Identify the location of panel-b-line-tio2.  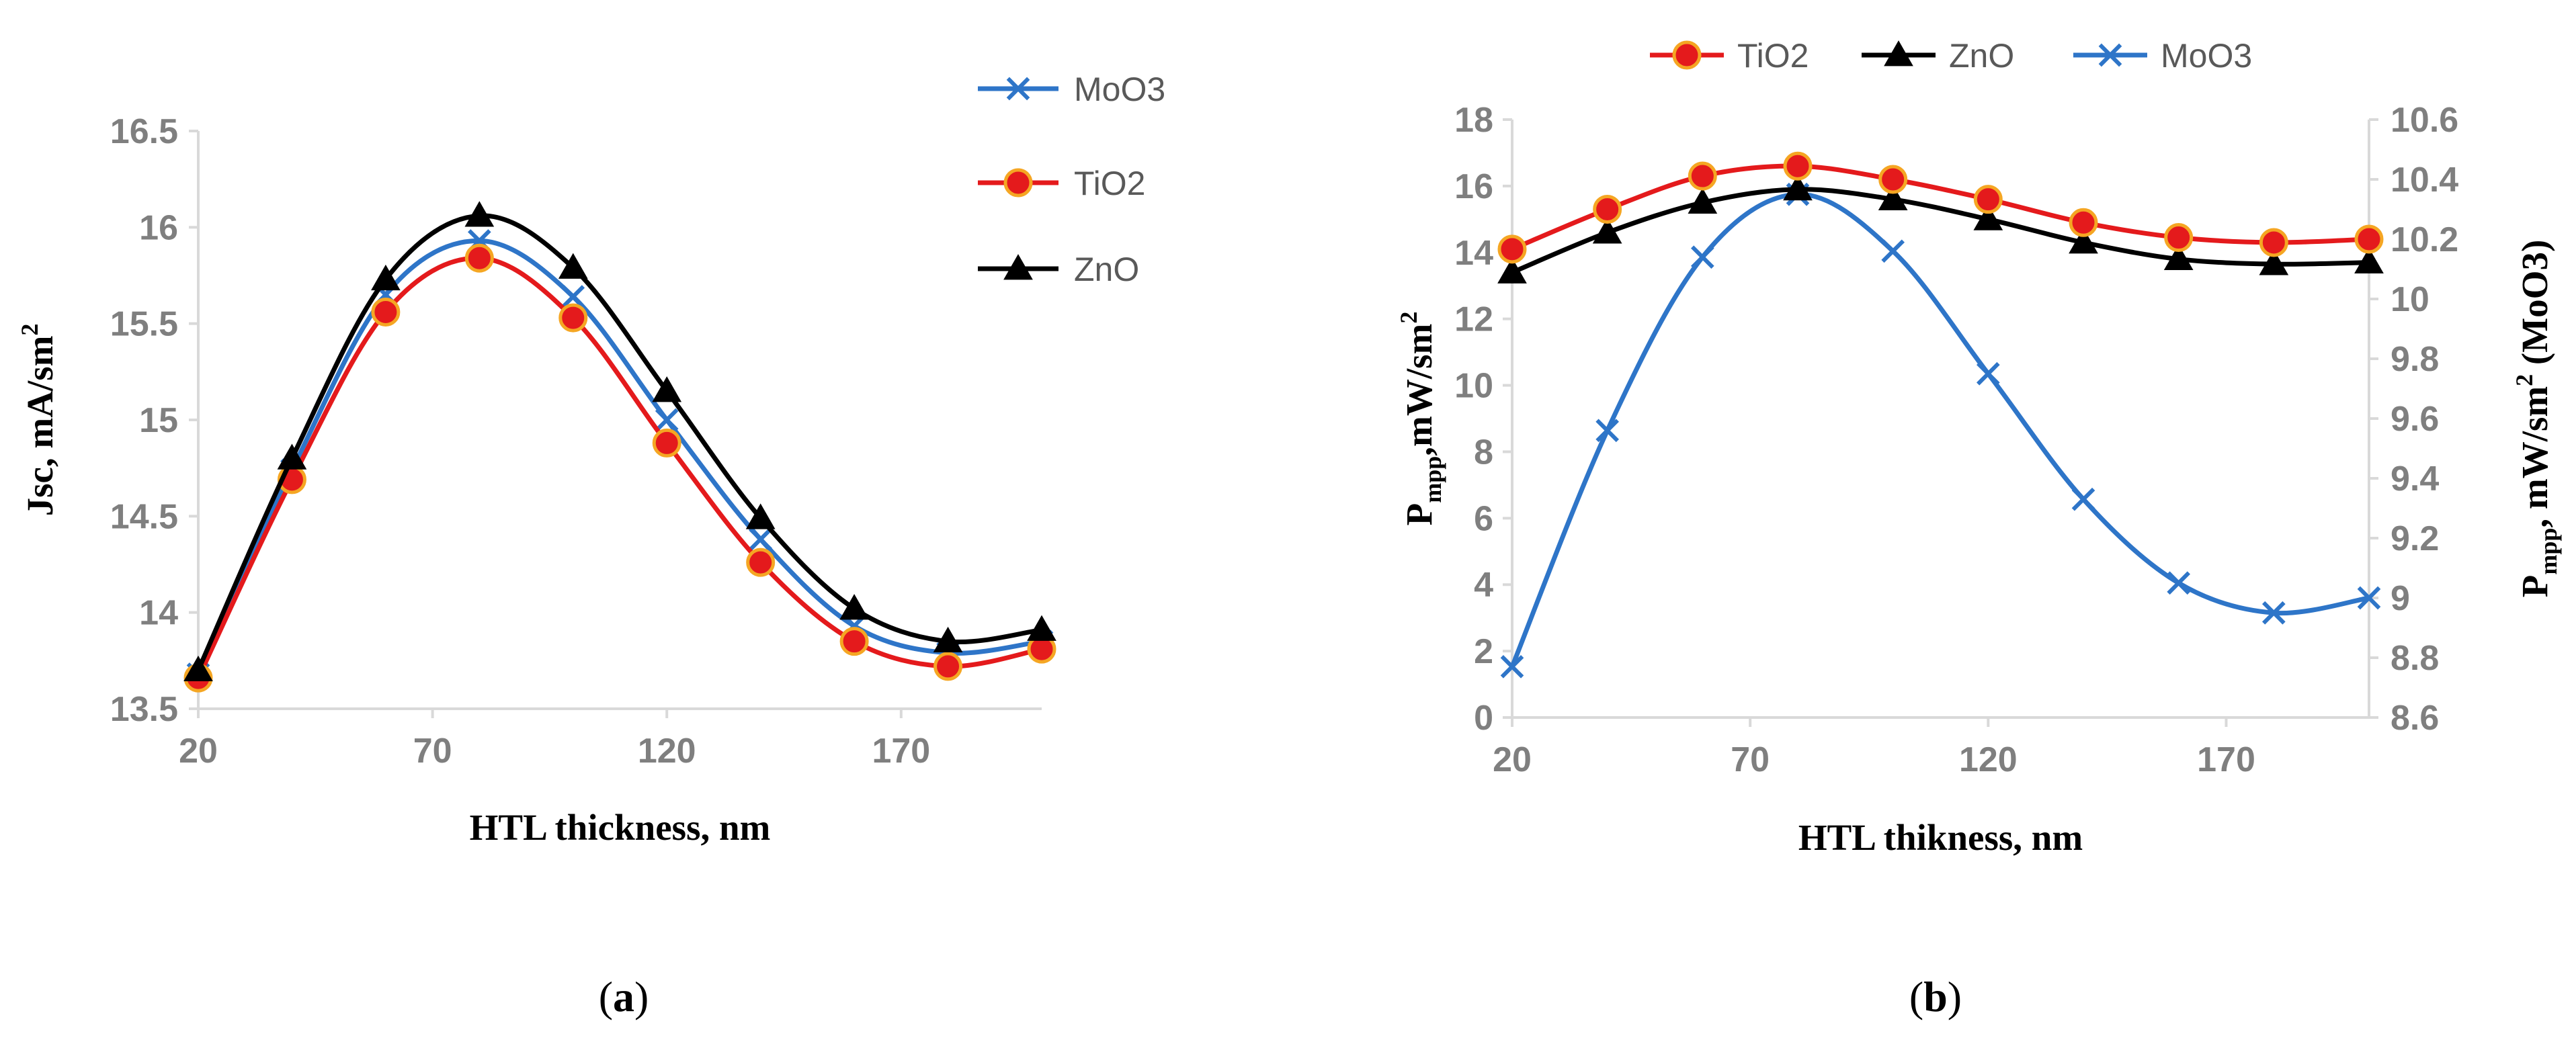
(1940, 207).